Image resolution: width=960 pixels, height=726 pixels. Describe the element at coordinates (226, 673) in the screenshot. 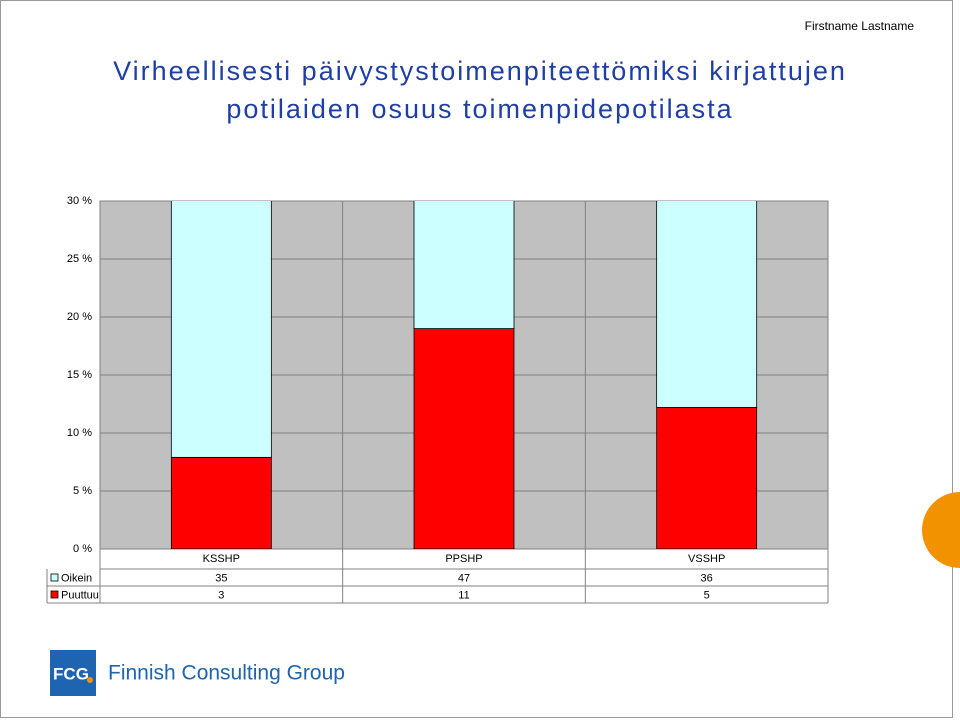

I see `logo-text: Finnish Consulting Group` at that location.